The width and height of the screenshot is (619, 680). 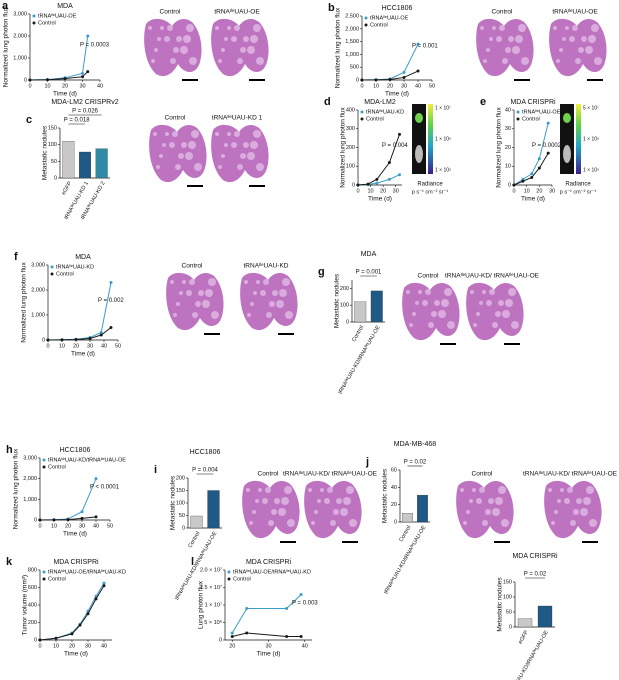 What do you see at coordinates (552, 191) in the screenshot?
I see `x-tick-label: 30` at bounding box center [552, 191].